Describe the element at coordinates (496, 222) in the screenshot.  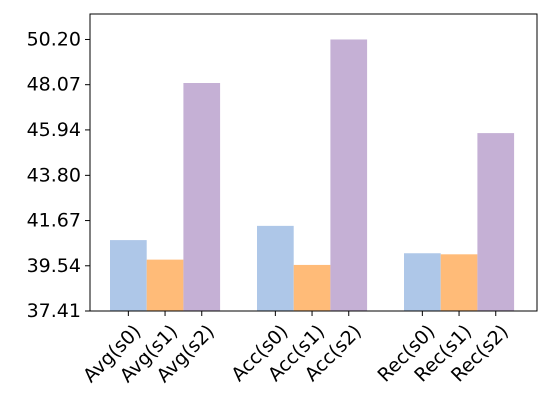
I see `bar-rec-s2` at that location.